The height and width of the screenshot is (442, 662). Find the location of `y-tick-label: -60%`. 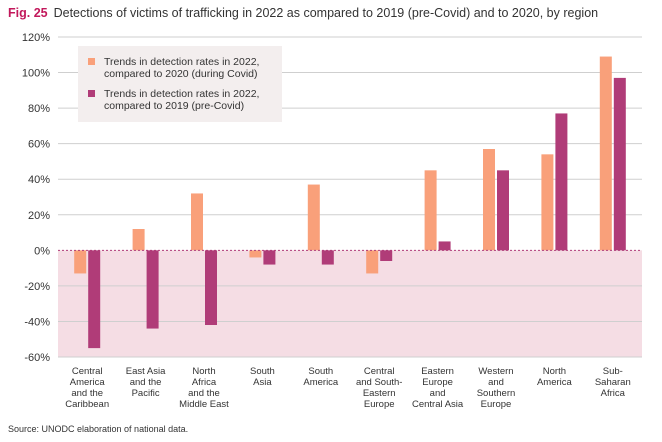

y-tick-label: -60% is located at coordinates (37, 358).